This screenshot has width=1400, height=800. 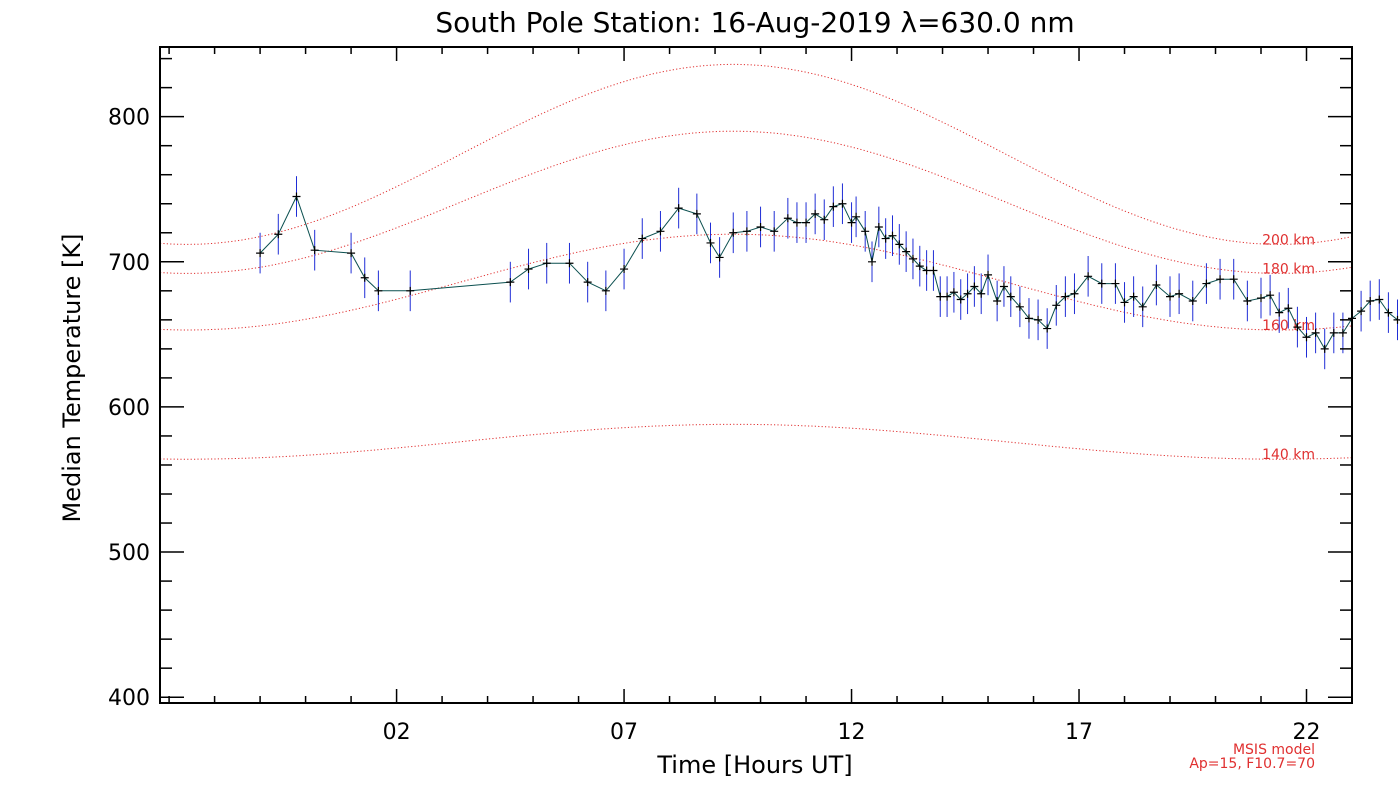 What do you see at coordinates (1307, 732) in the screenshot?
I see `x-tick-label: 22` at bounding box center [1307, 732].